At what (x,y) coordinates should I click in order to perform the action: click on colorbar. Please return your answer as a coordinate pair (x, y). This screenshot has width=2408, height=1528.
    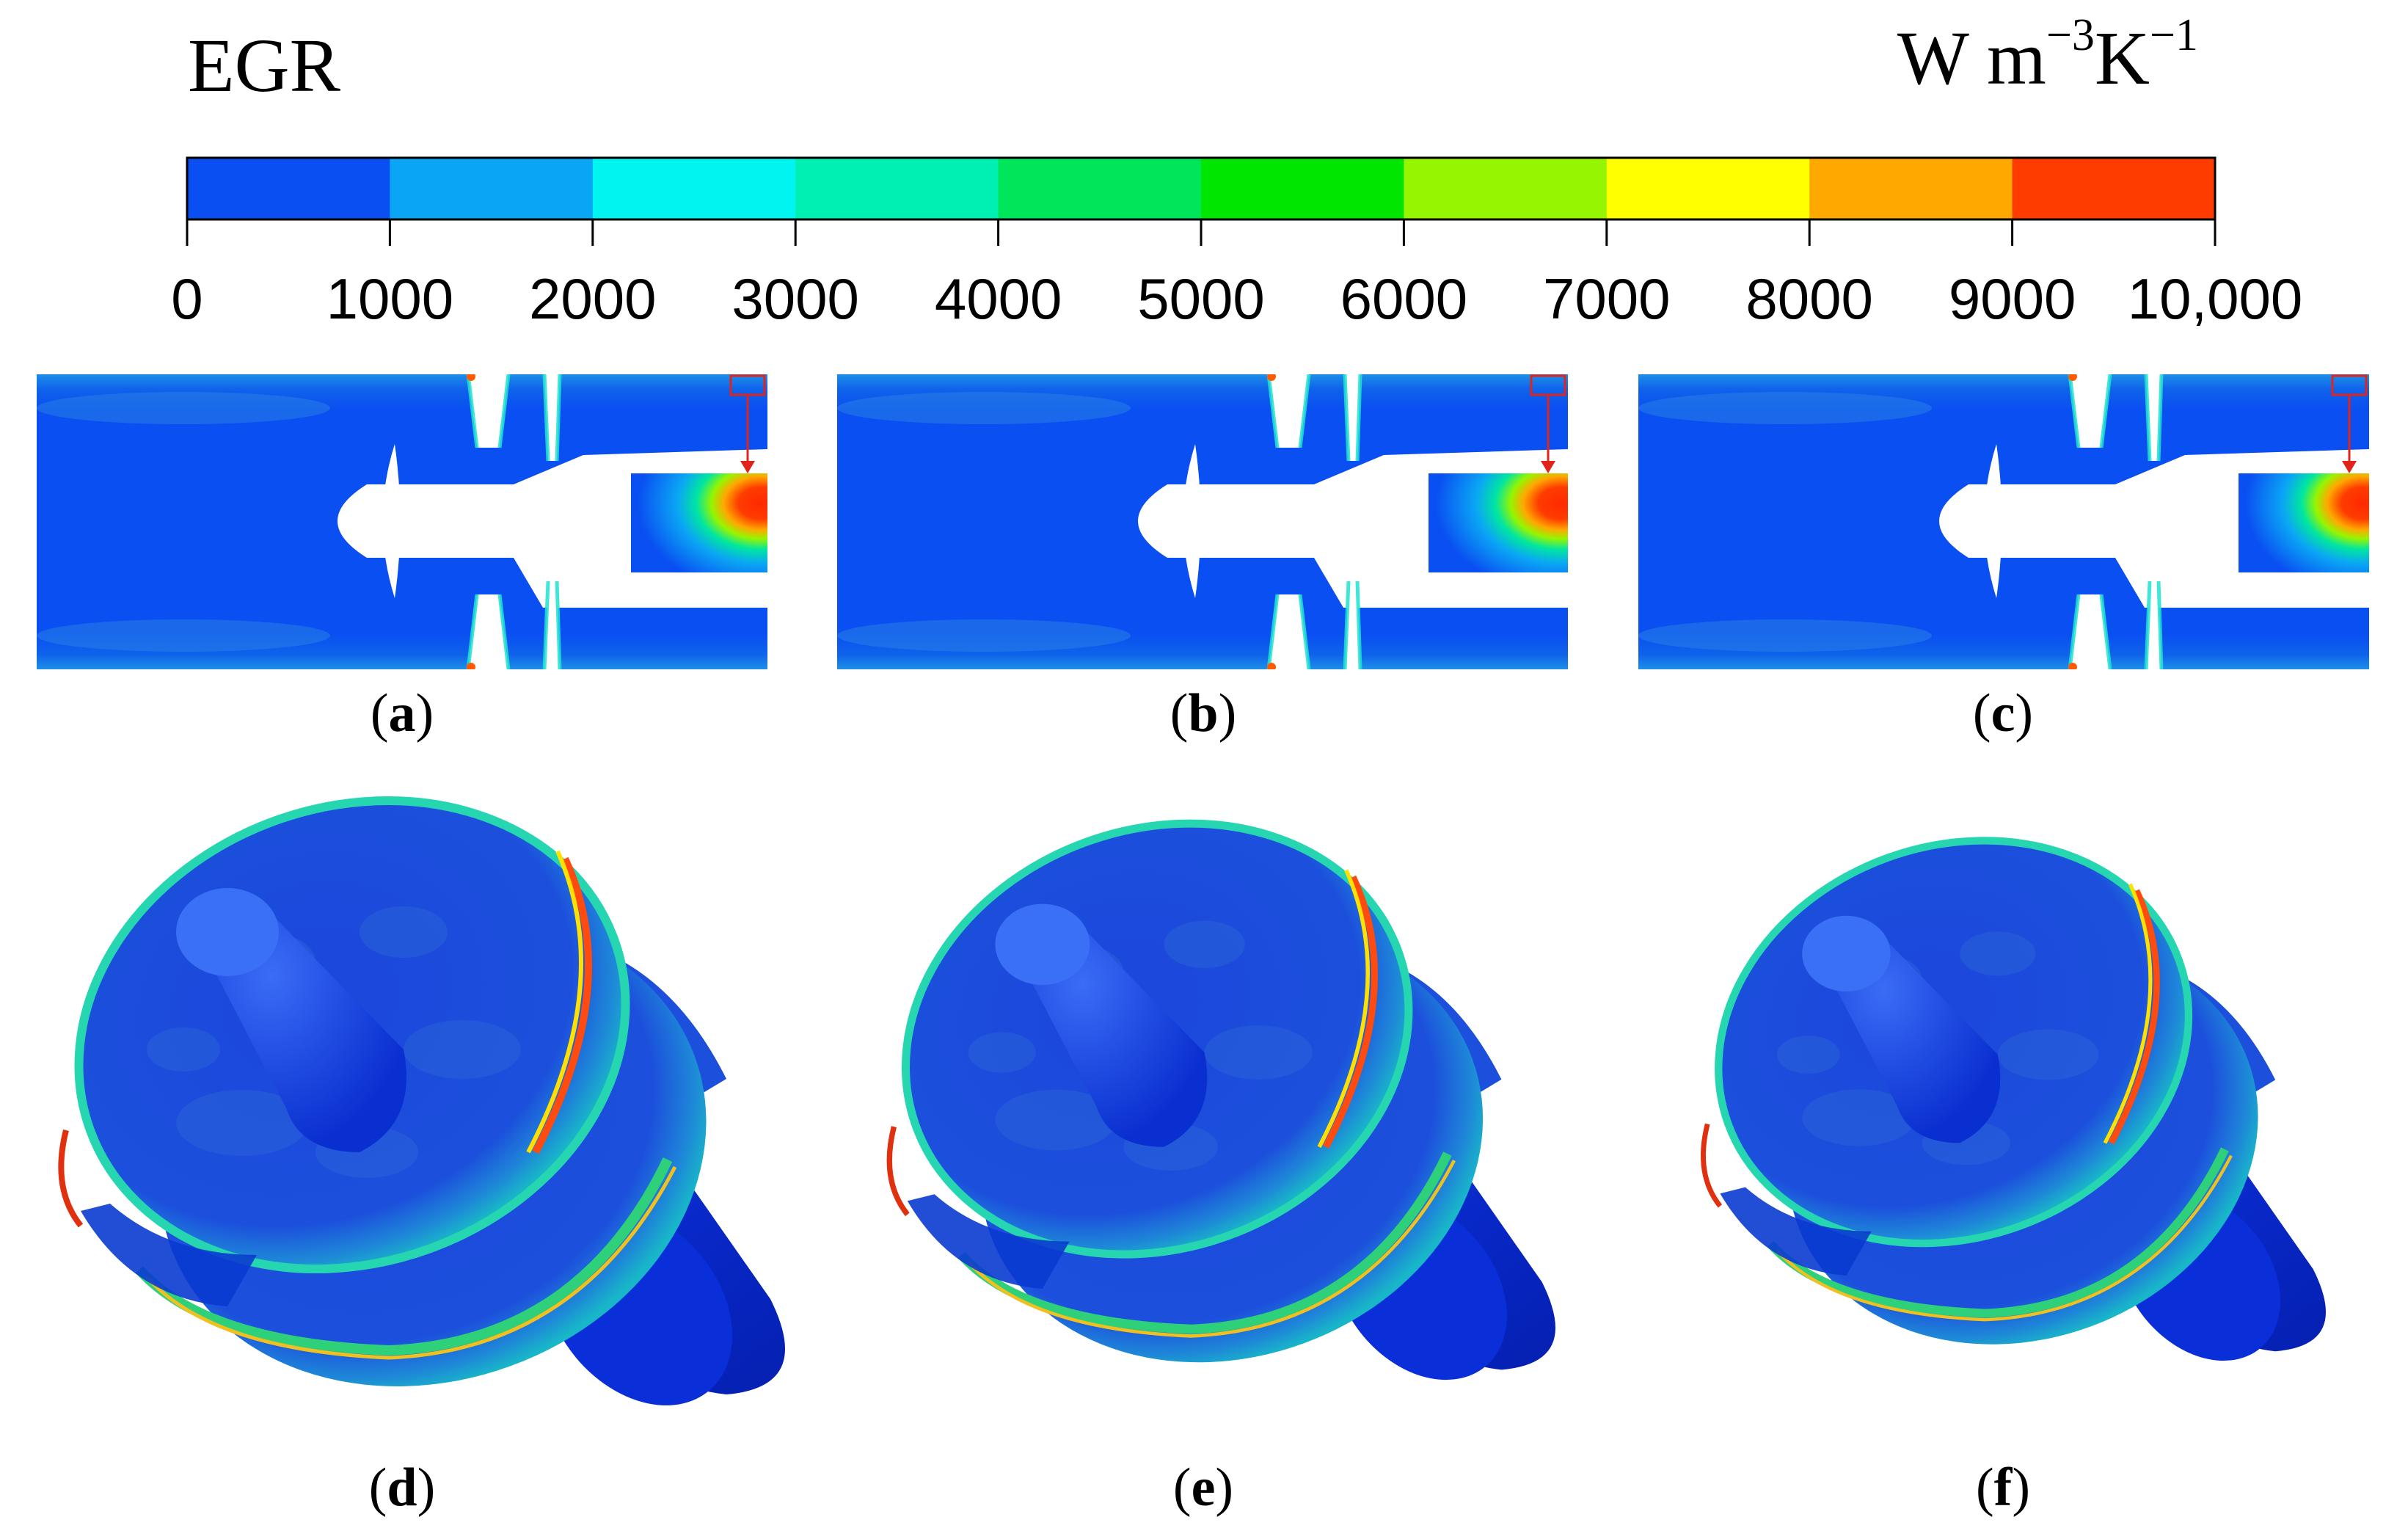
    Looking at the image, I should click on (1201, 201).